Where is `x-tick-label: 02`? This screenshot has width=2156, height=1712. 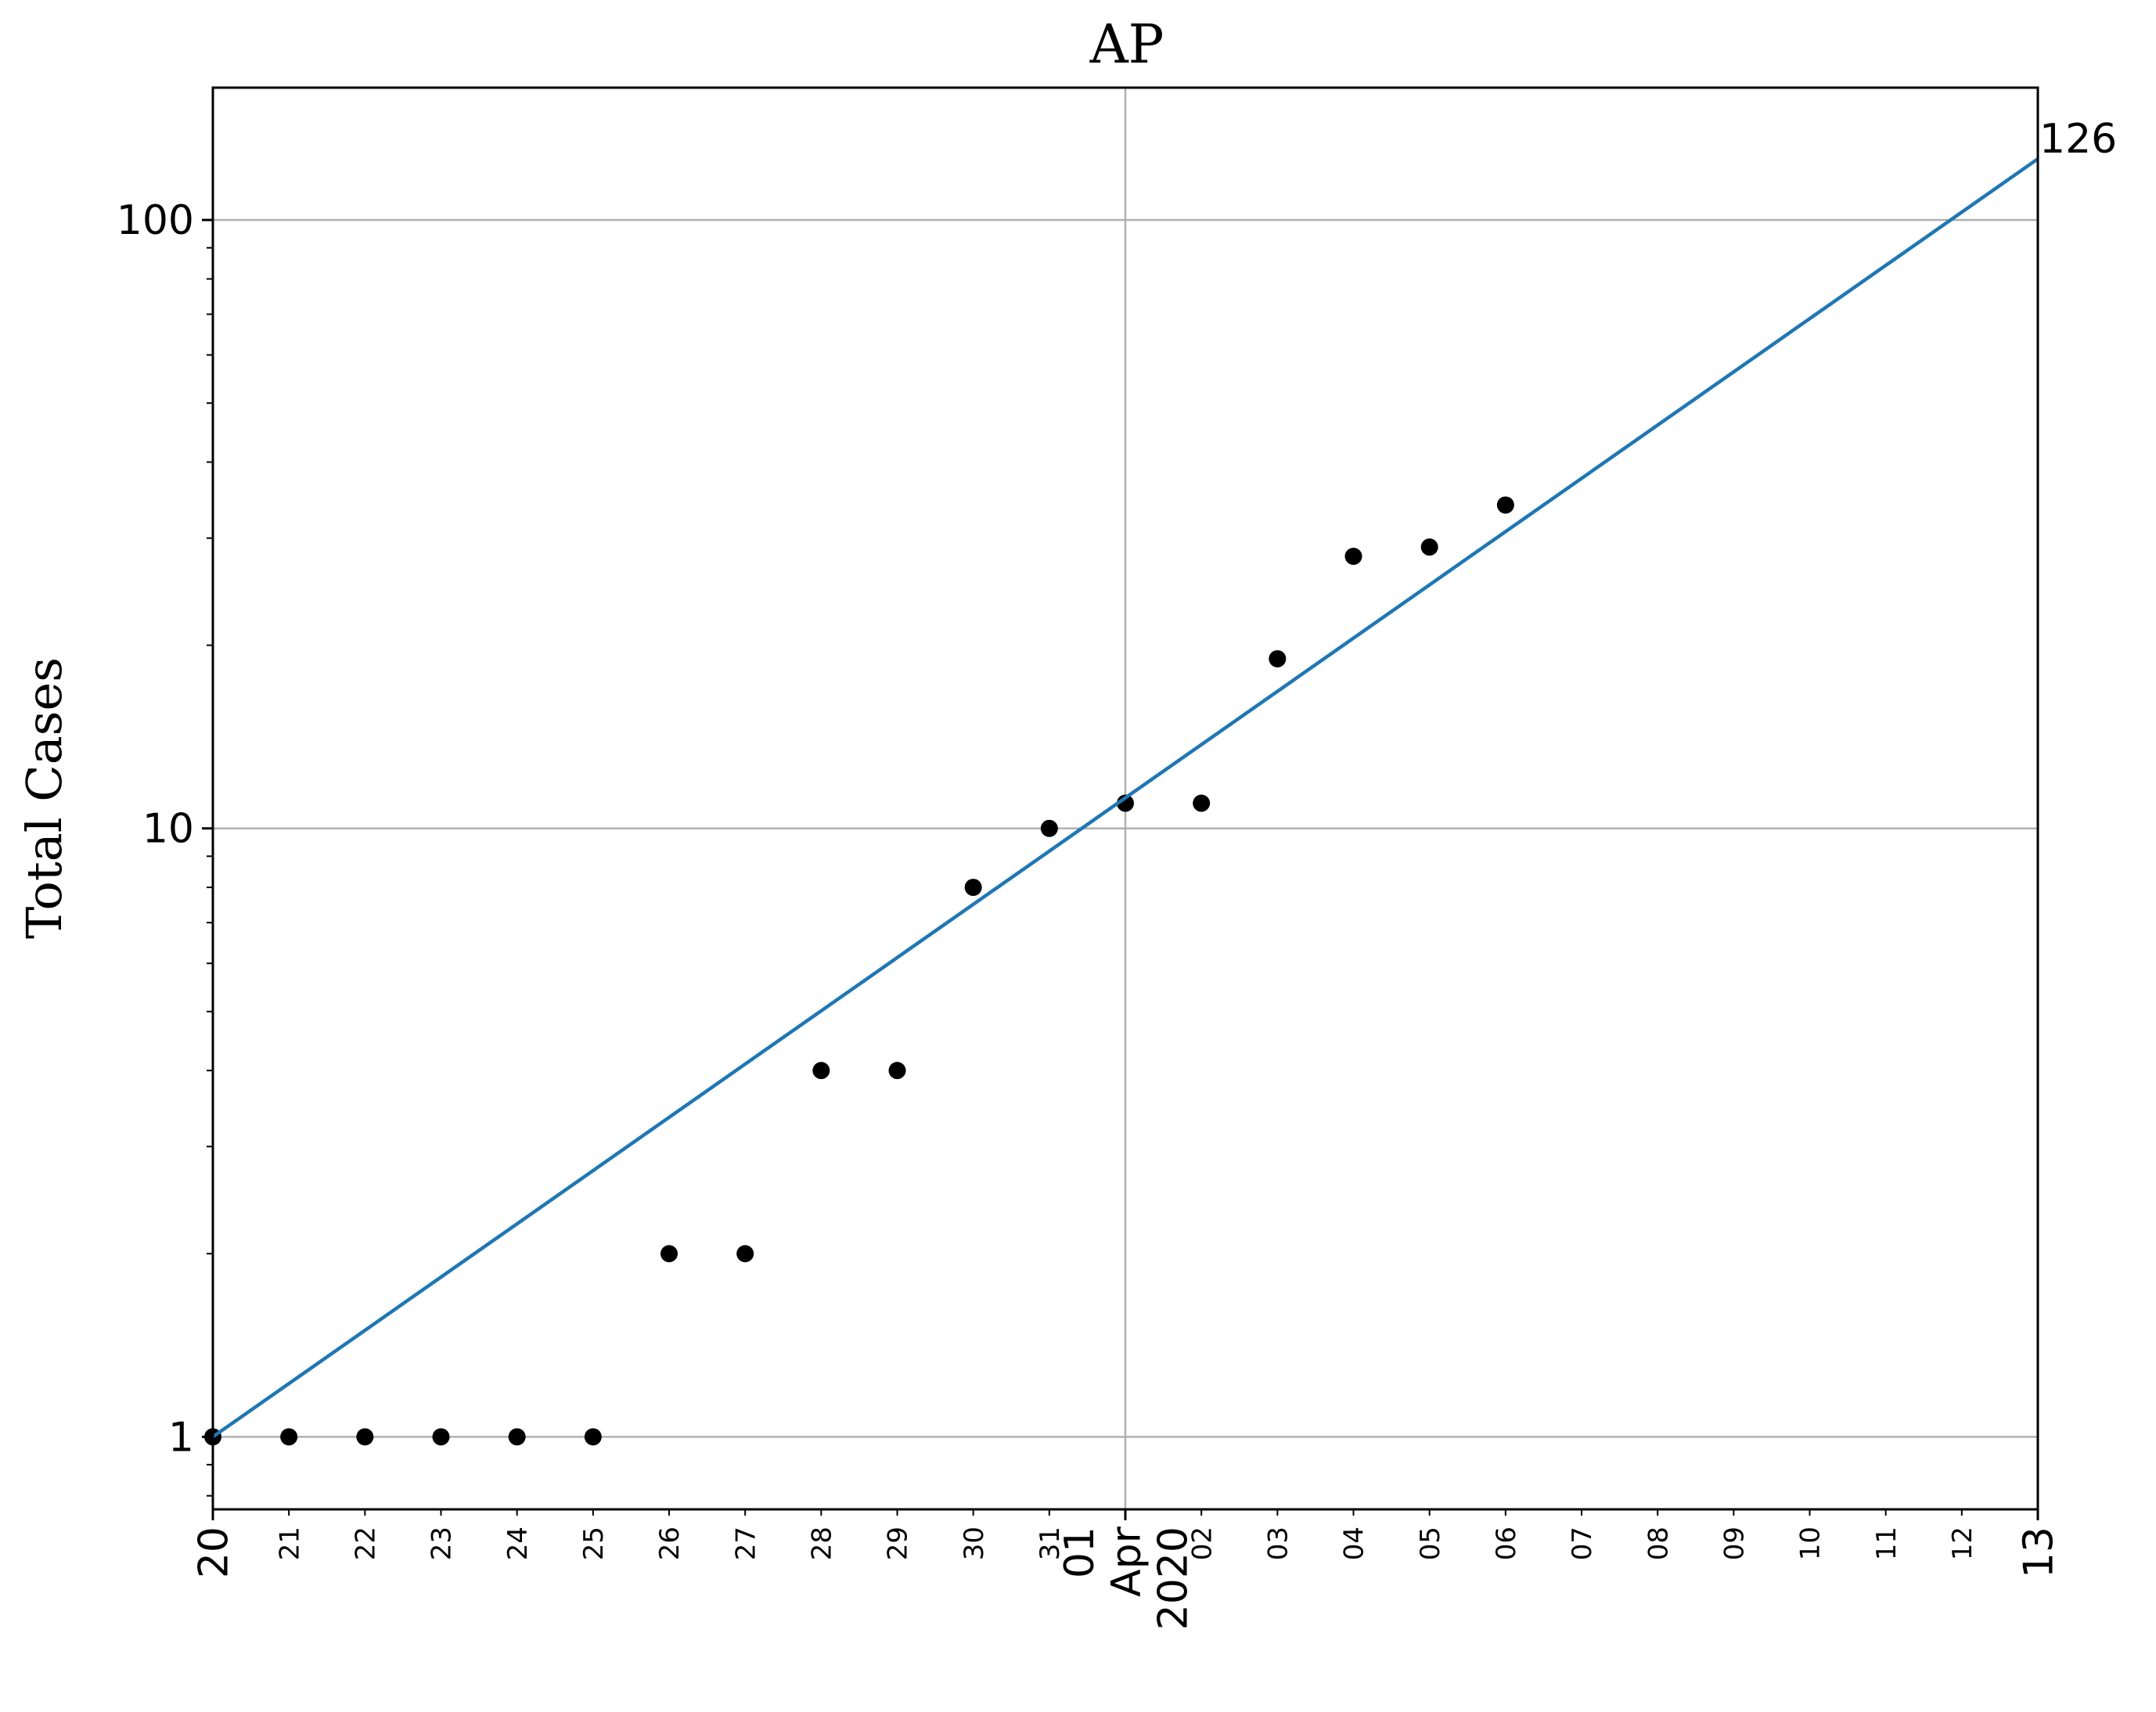 x-tick-label: 02 is located at coordinates (1202, 1543).